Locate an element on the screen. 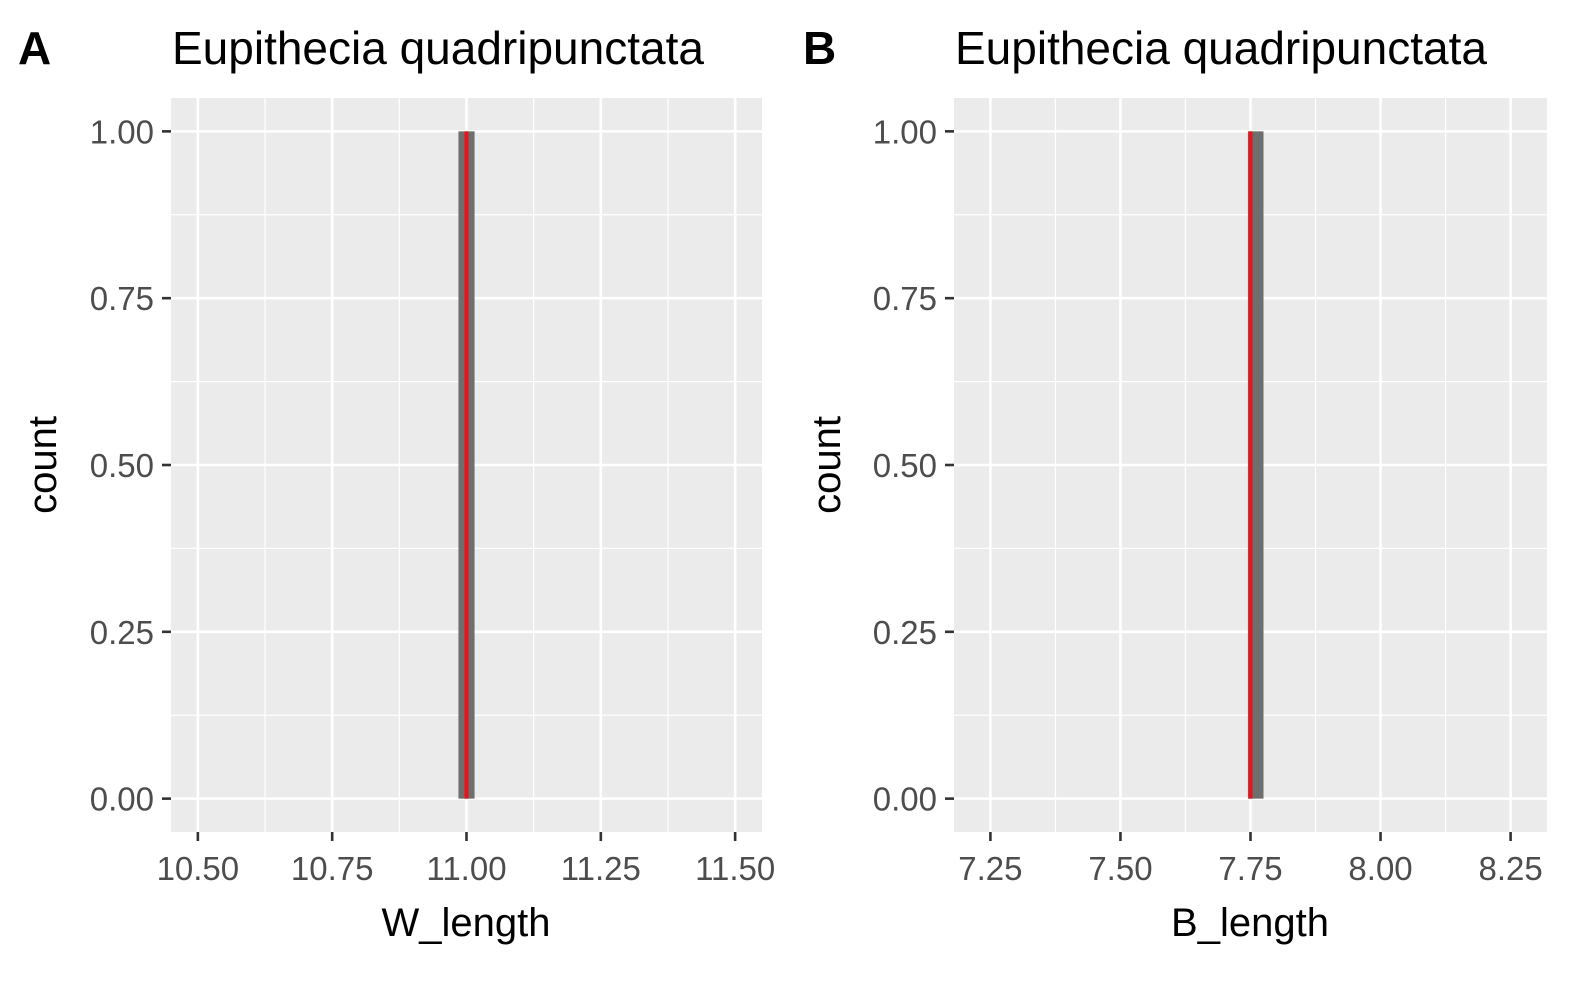 Image resolution: width=1593 pixels, height=984 pixels. x-tick-label: 11.25 is located at coordinates (601, 868).